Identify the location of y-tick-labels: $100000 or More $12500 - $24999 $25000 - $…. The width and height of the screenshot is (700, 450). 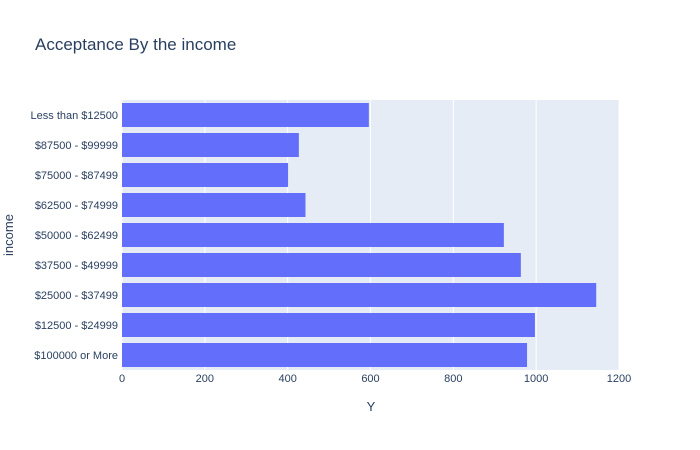
(74, 236).